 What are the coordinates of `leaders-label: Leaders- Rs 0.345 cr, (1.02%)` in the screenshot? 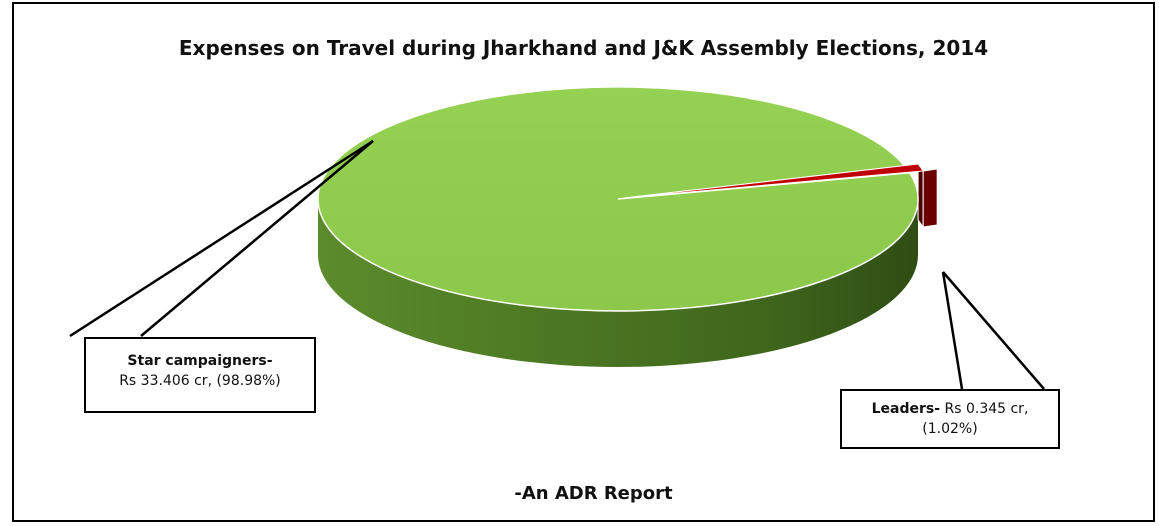 It's located at (950, 419).